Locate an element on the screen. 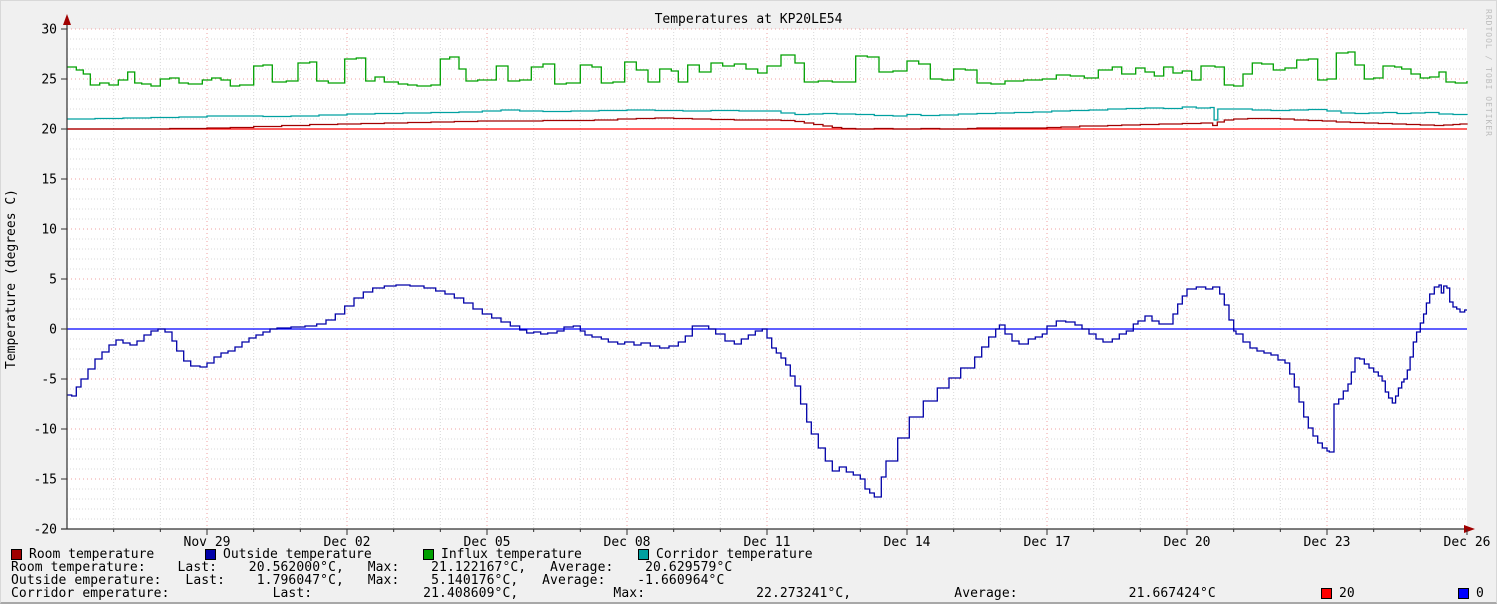  y-tick-label: 30 is located at coordinates (49, 30).